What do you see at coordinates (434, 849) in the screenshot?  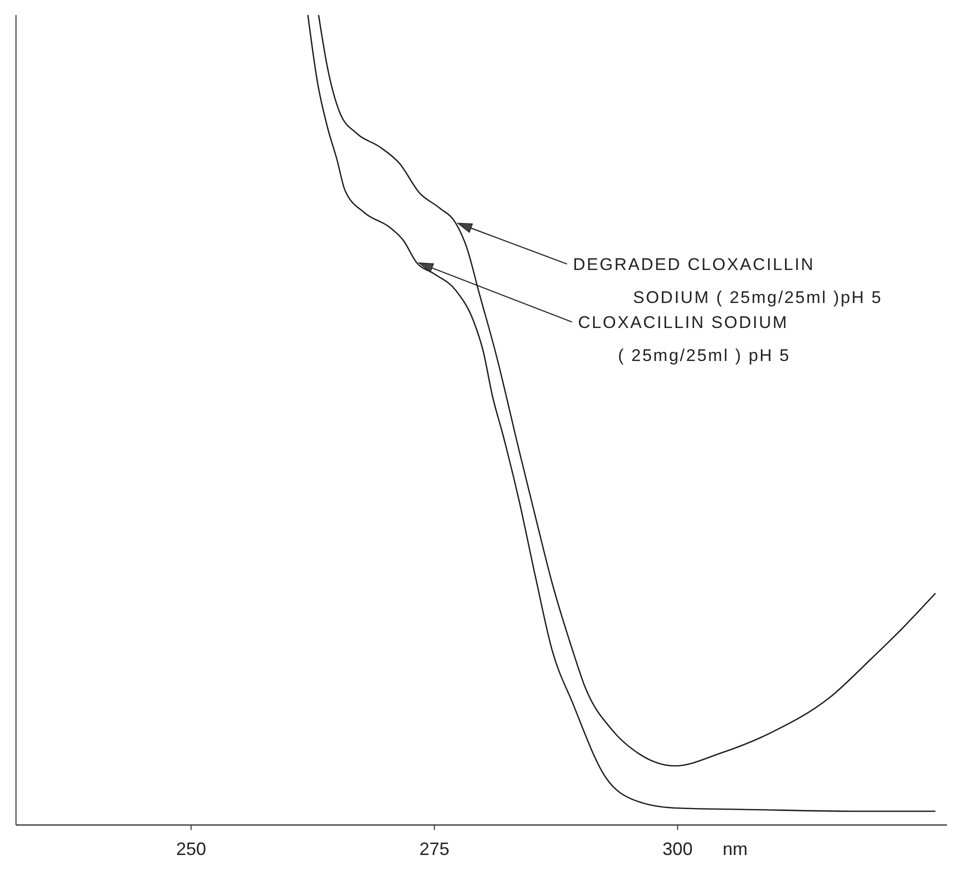 I see `x-tick-label: 275` at bounding box center [434, 849].